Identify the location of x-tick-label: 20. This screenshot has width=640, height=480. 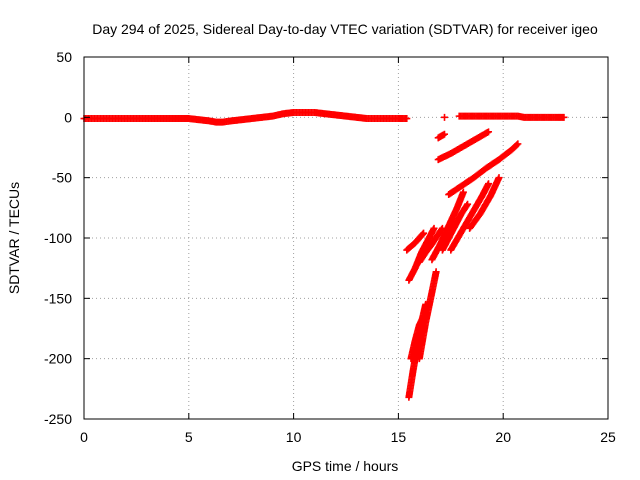
(503, 437).